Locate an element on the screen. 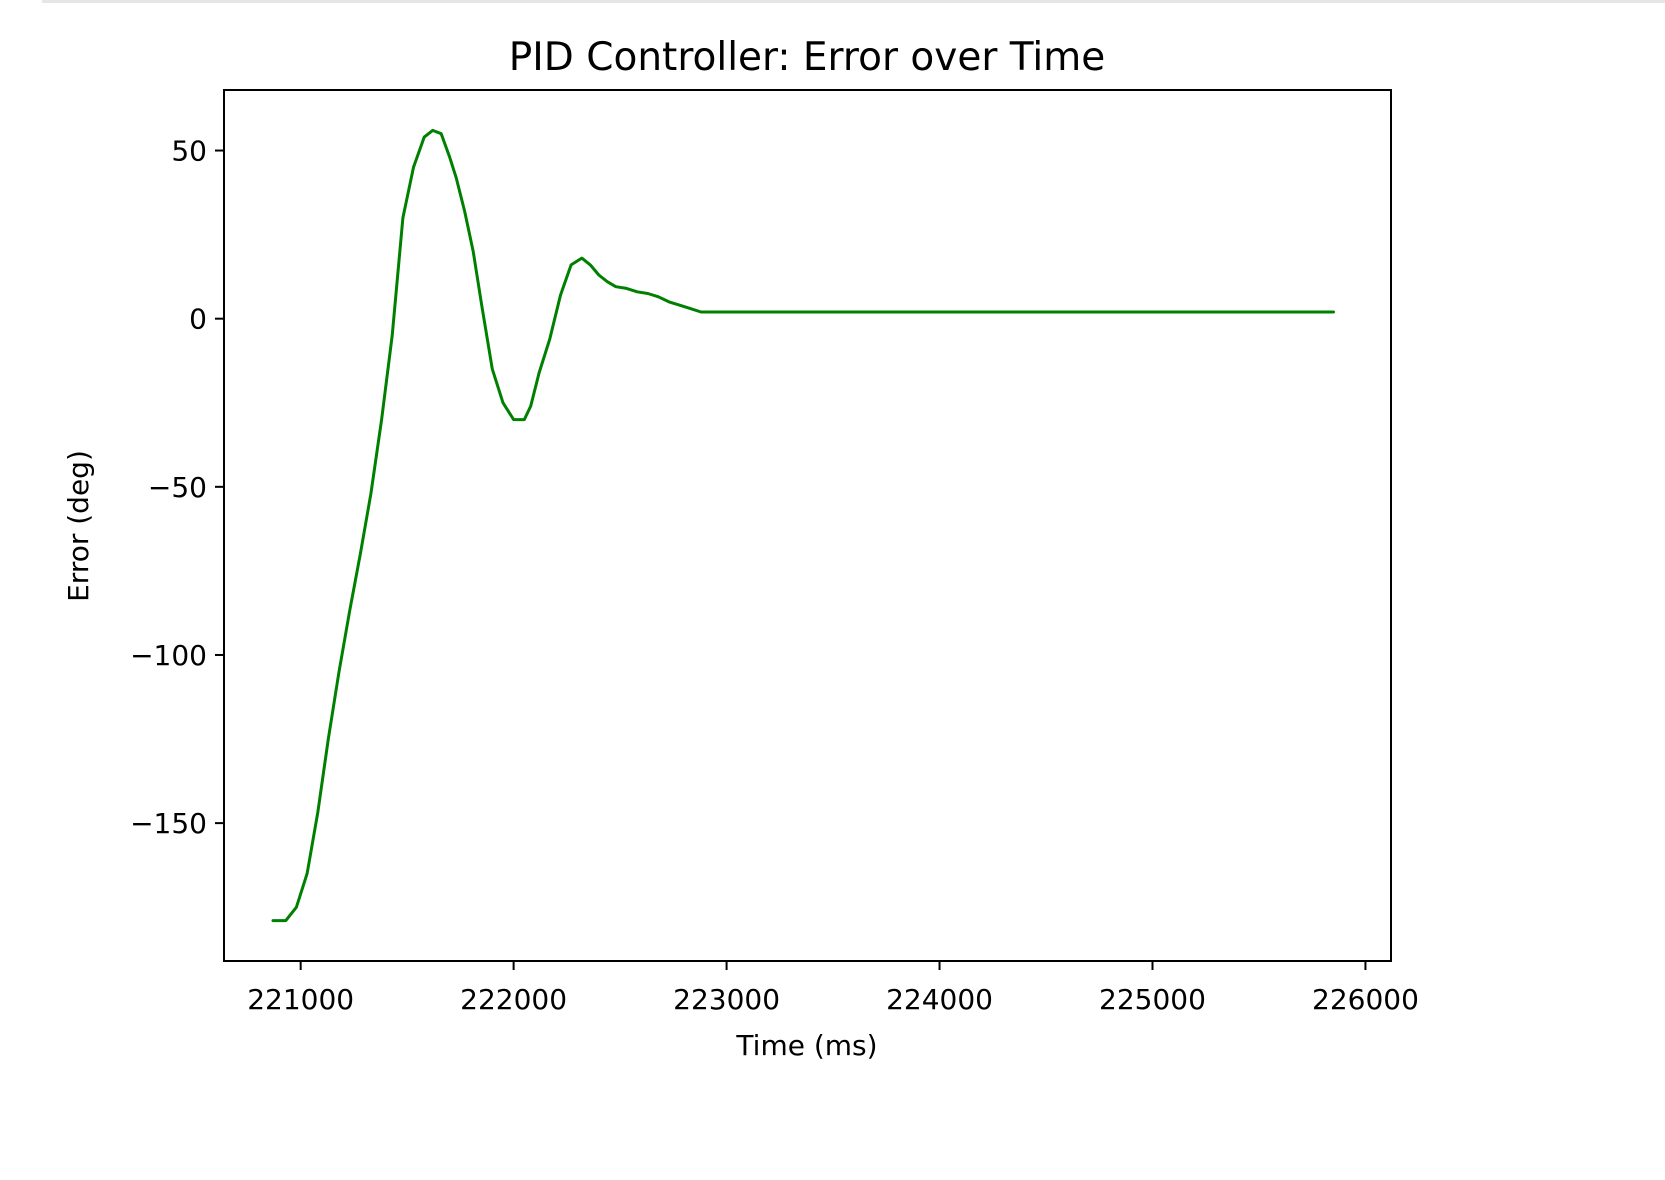 This screenshot has width=1665, height=1180. top-rule is located at coordinates (853, 1).